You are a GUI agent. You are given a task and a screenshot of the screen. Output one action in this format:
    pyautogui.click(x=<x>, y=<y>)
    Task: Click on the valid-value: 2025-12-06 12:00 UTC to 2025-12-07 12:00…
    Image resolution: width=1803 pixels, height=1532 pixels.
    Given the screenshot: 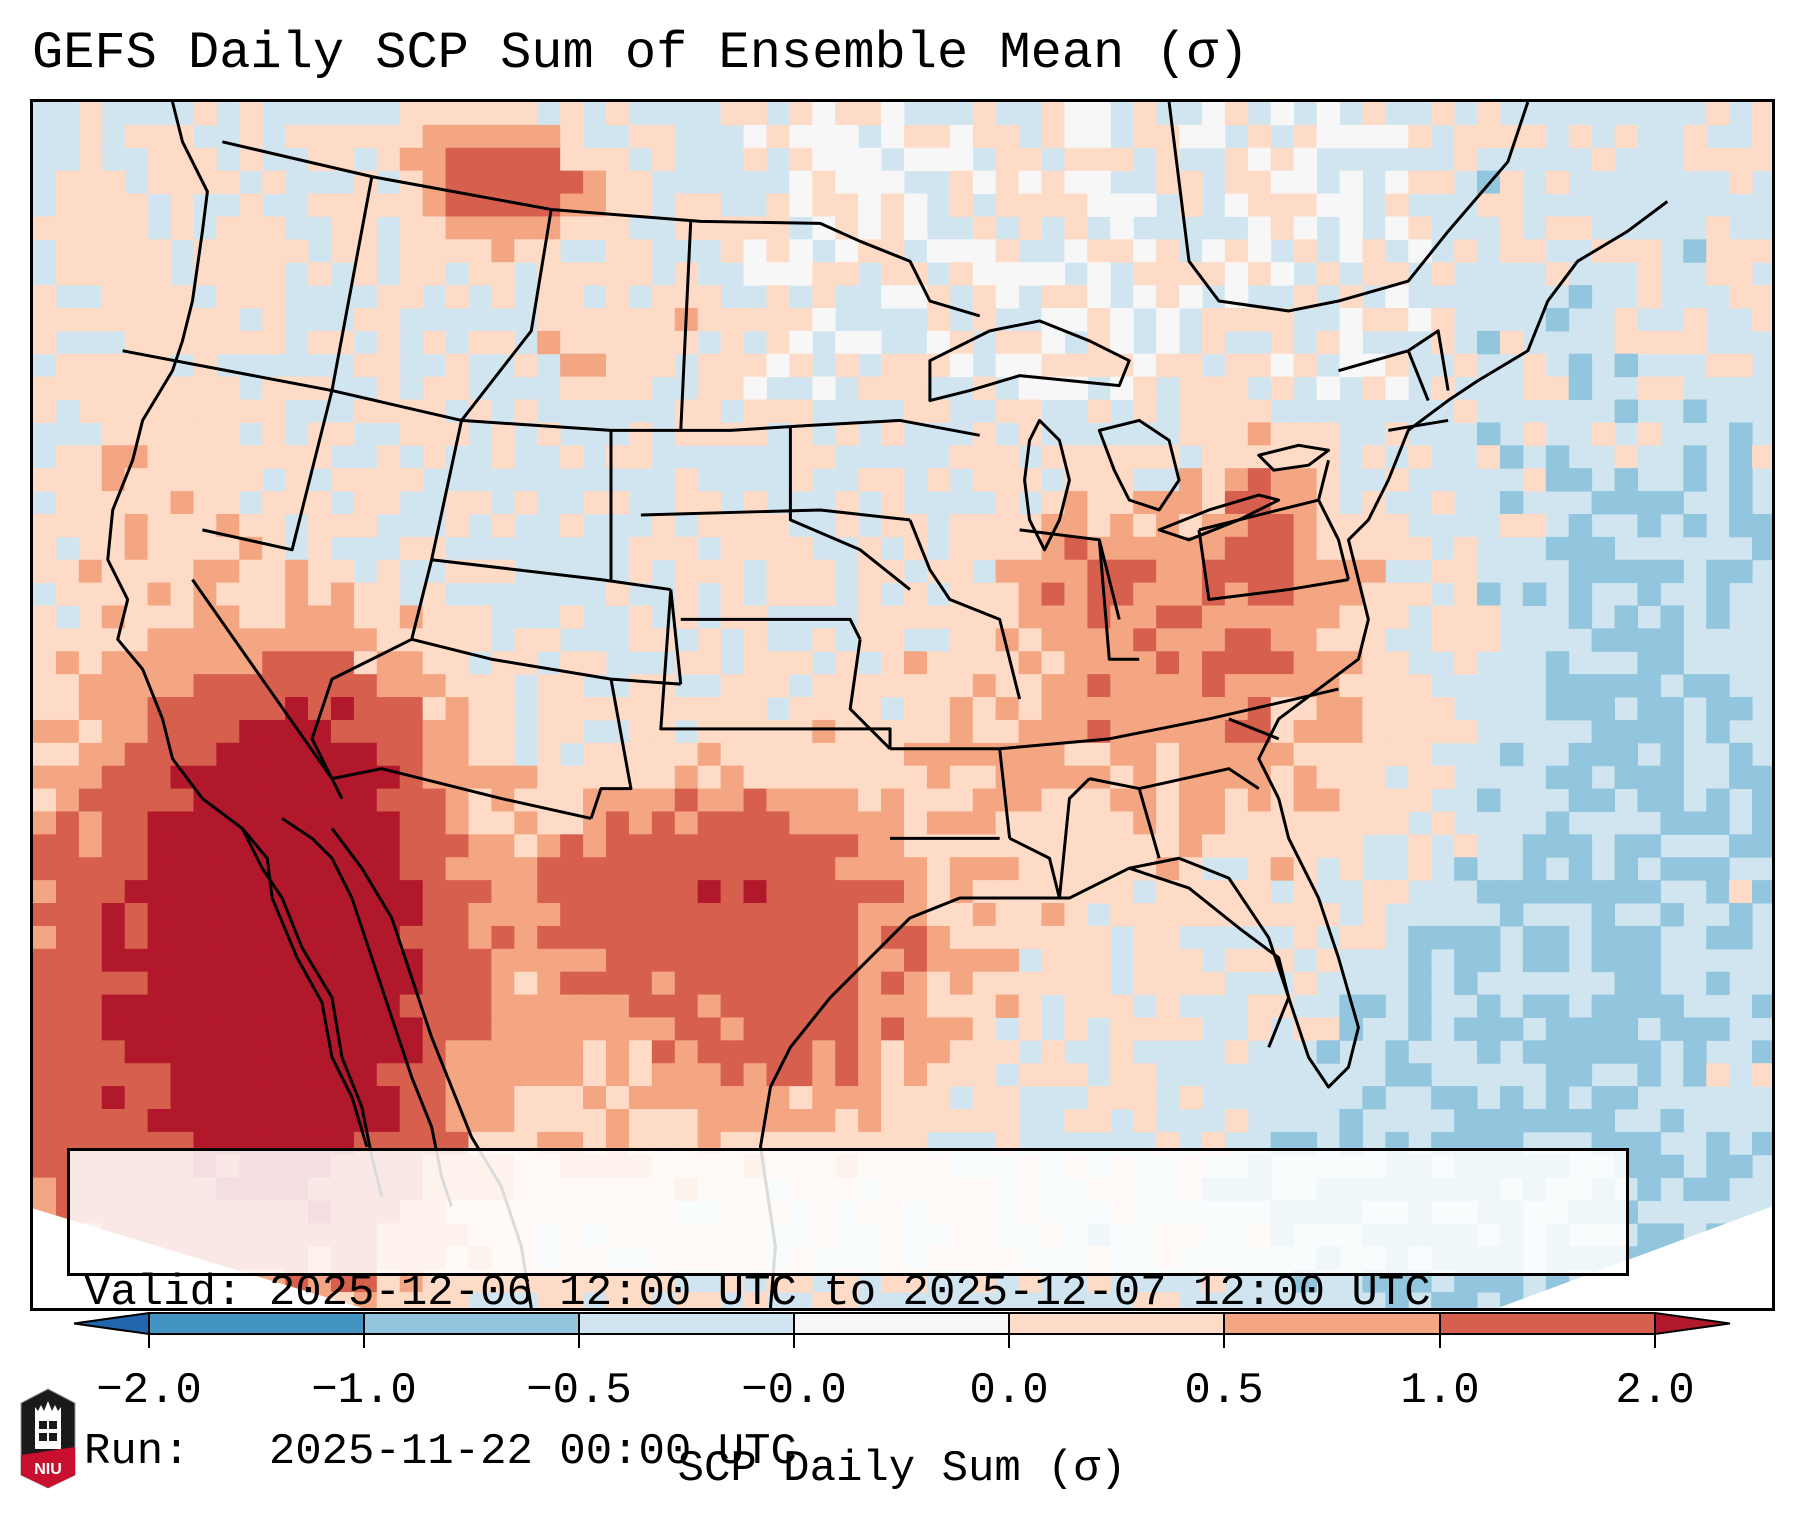 What is the action you would take?
    pyautogui.click(x=849, y=1293)
    